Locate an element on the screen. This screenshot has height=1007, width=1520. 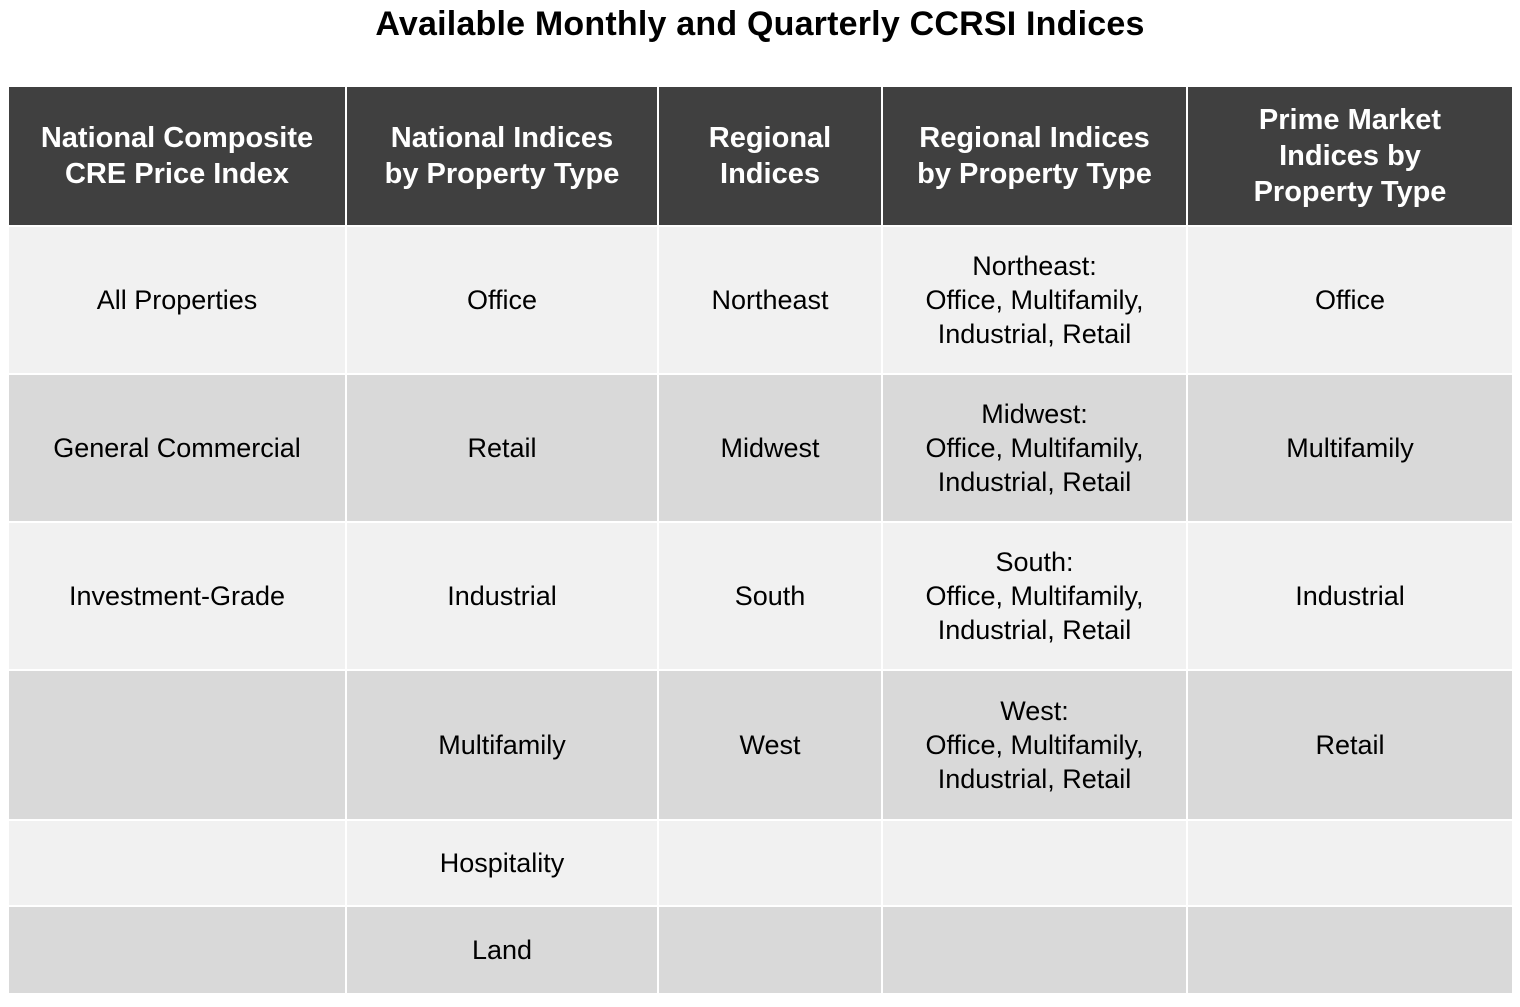
cell-national-composite: Investment-Grade is located at coordinates (177, 596).